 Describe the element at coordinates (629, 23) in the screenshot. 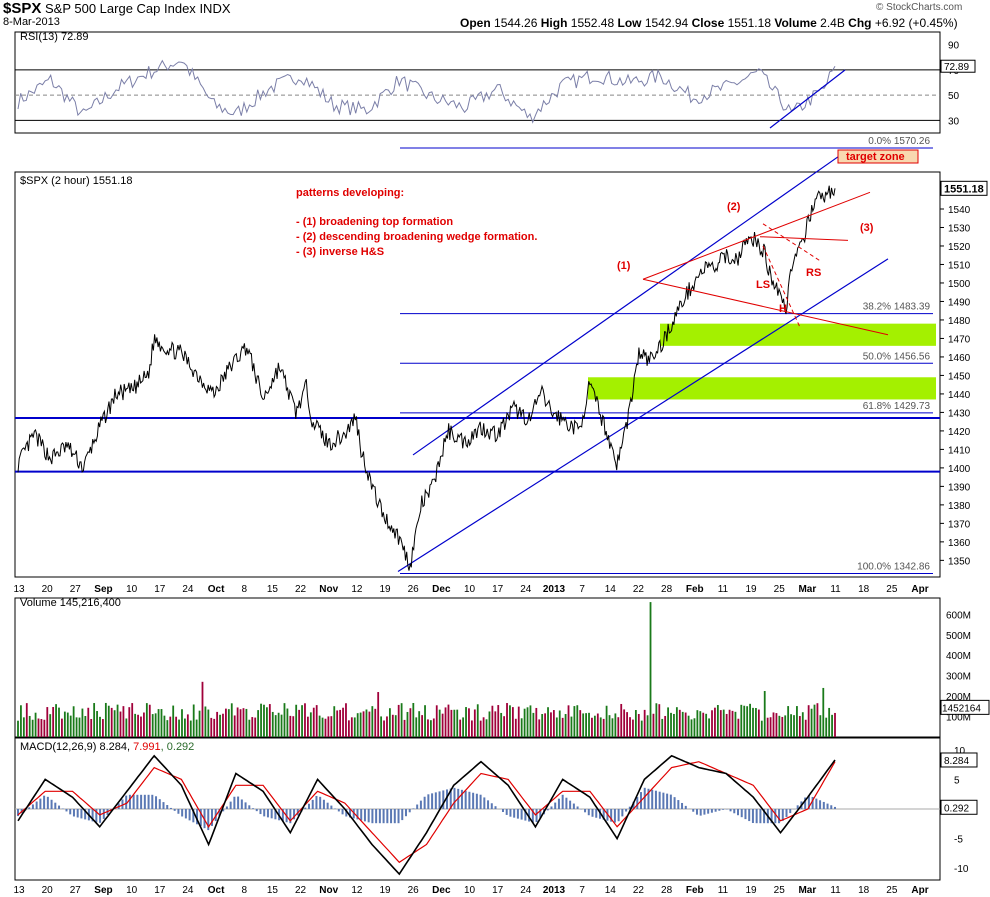

I see `low-label: Low` at that location.